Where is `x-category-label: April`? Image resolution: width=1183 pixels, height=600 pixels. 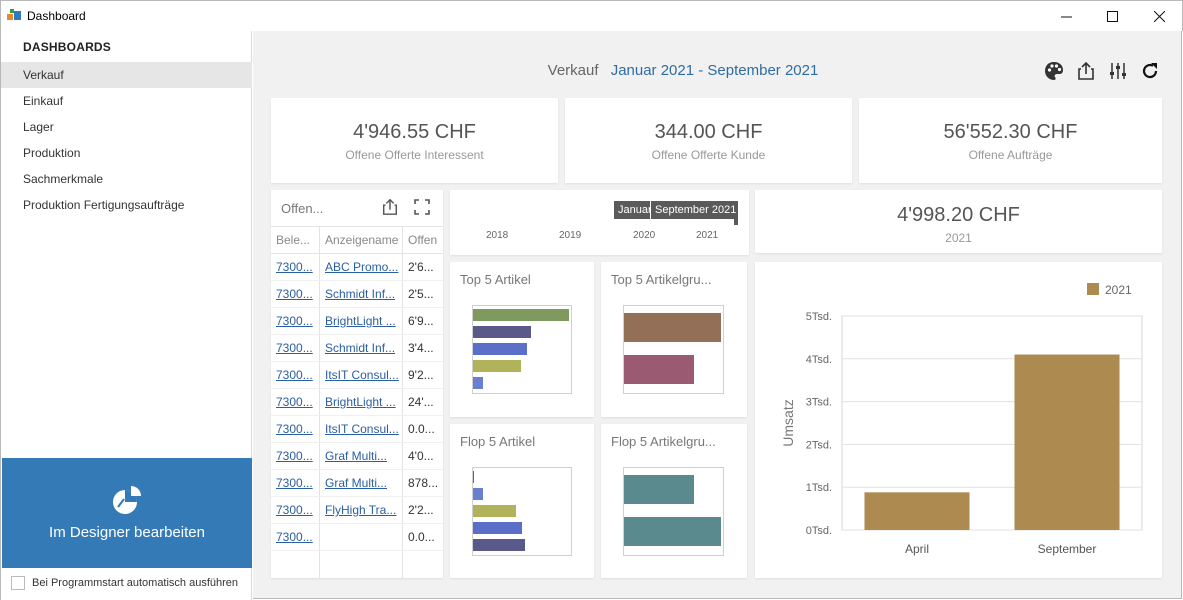 x-category-label: April is located at coordinates (917, 549).